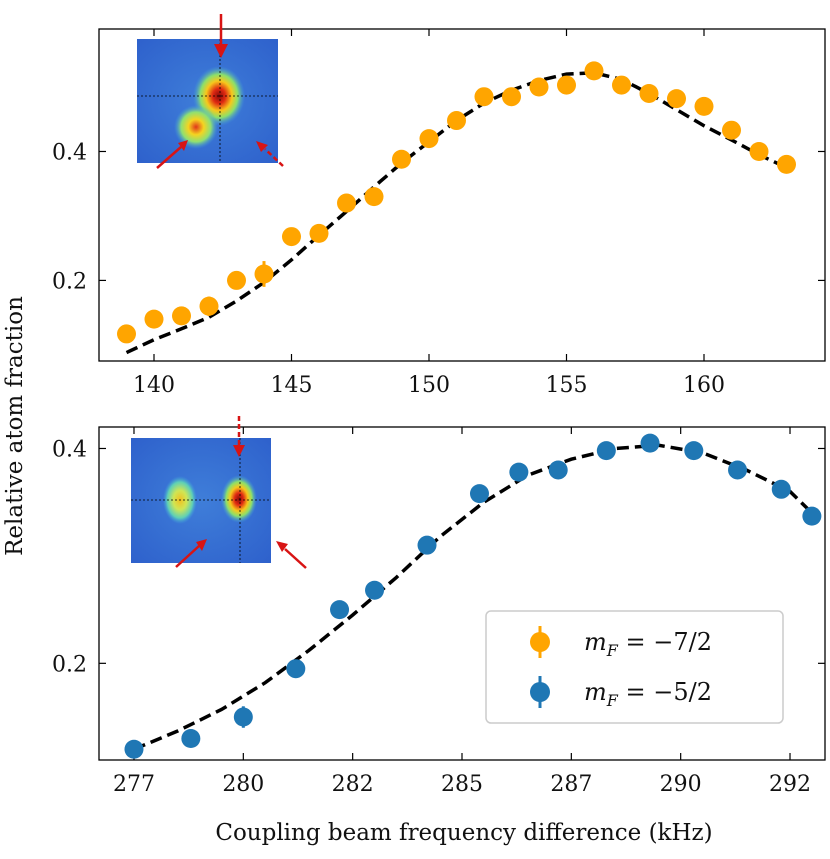 This screenshot has height=859, width=830. I want to click on top-inset-arrow-down-head, so click(221, 51).